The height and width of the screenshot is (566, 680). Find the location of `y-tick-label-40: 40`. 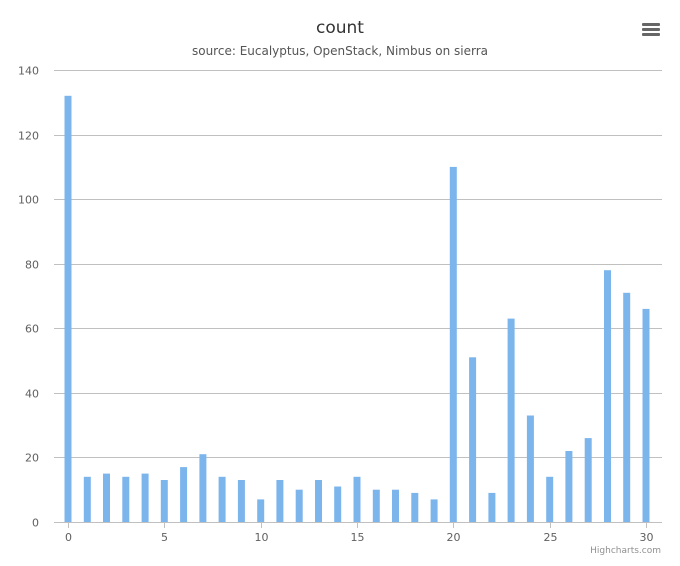

y-tick-label-40: 40 is located at coordinates (32, 394).